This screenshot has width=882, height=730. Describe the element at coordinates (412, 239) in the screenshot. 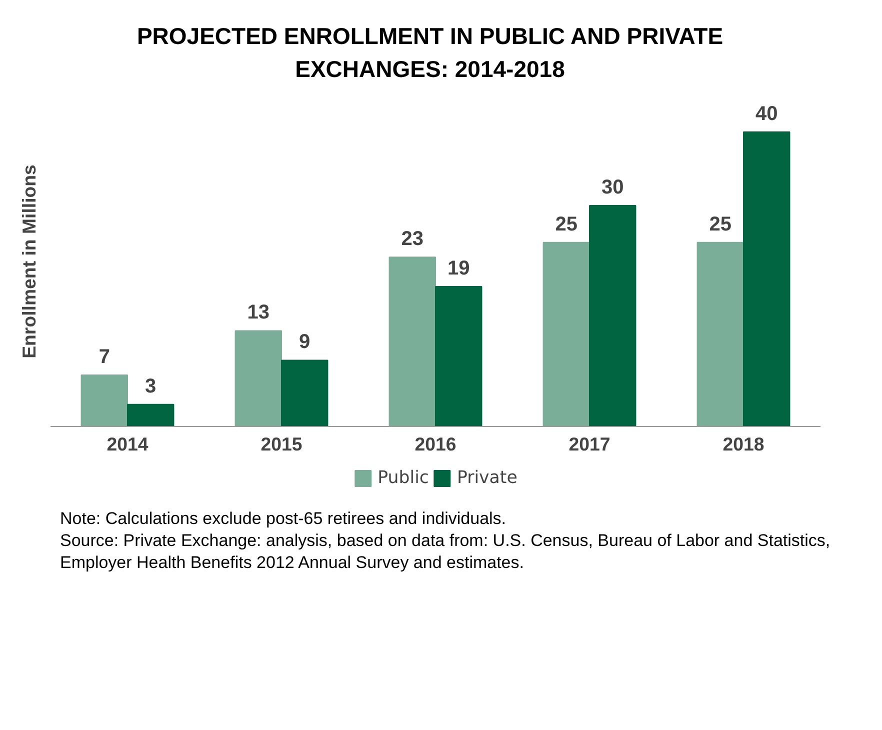

I see `data-label: 23` at that location.